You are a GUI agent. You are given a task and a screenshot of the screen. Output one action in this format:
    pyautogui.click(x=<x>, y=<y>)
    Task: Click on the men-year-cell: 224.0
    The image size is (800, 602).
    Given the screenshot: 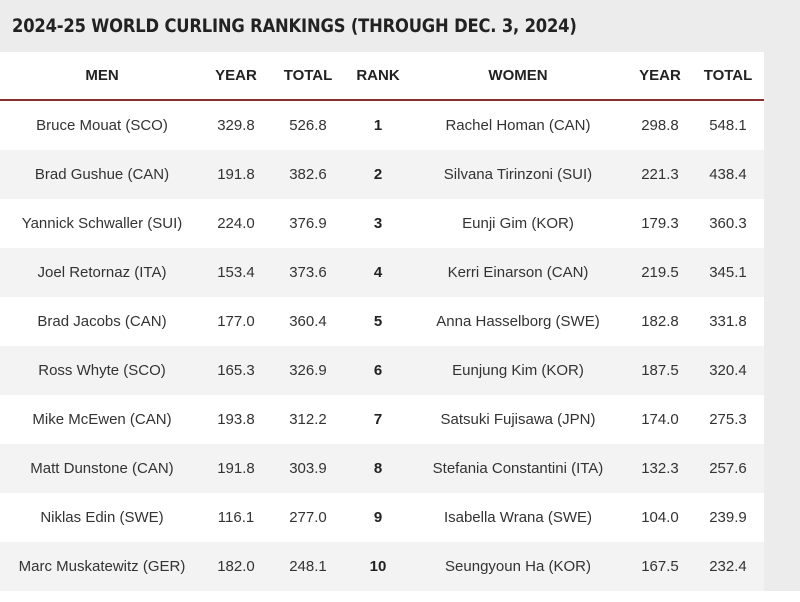 What is the action you would take?
    pyautogui.click(x=236, y=223)
    